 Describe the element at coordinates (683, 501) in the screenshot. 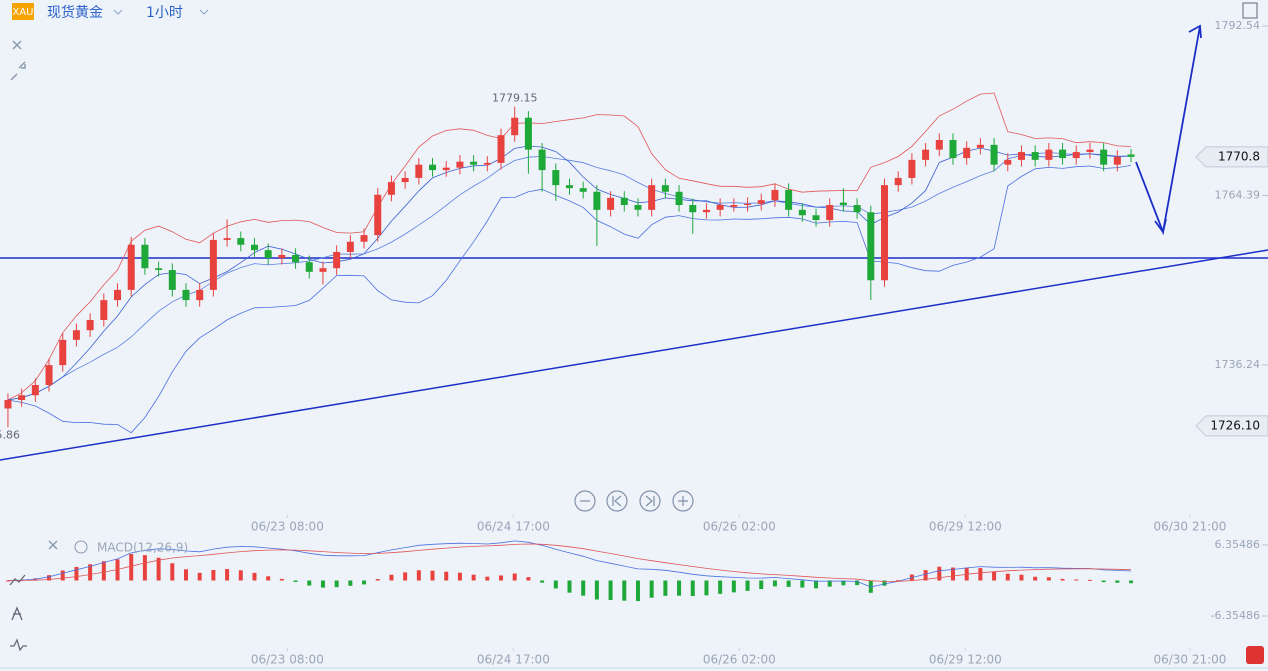

I see `zoom-in` at that location.